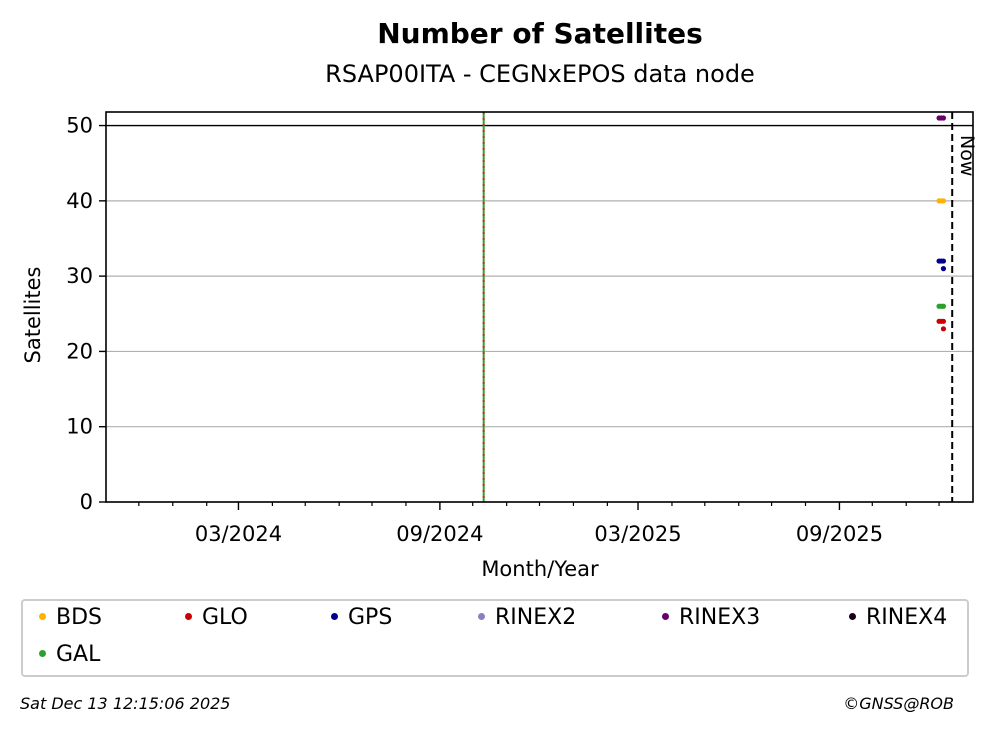  Describe the element at coordinates (495, 638) in the screenshot. I see `legend: BDS GLO GPS RINEX2 RINEX3 RINEX4 GAL` at that location.